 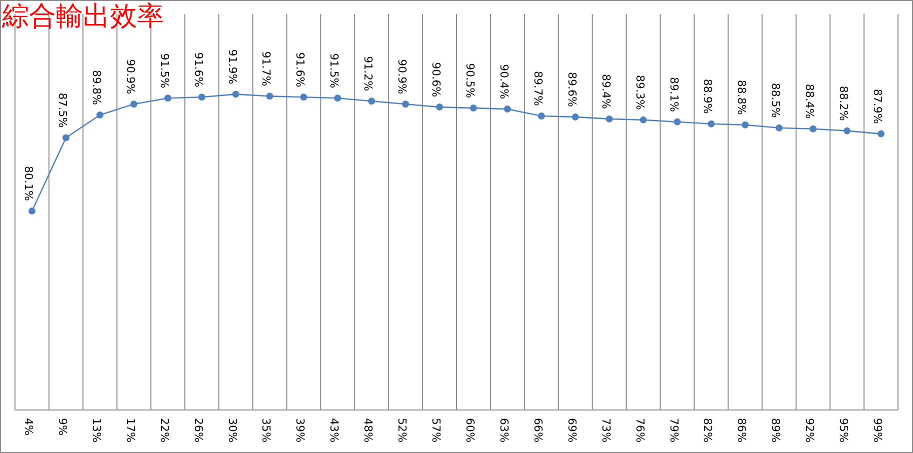 What do you see at coordinates (775, 100) in the screenshot?
I see `data-label: 88.5%` at bounding box center [775, 100].